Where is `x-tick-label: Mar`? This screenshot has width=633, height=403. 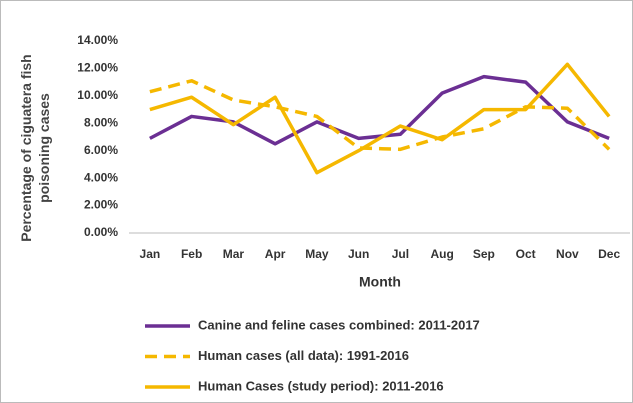
x-tick-label: Mar is located at coordinates (234, 254).